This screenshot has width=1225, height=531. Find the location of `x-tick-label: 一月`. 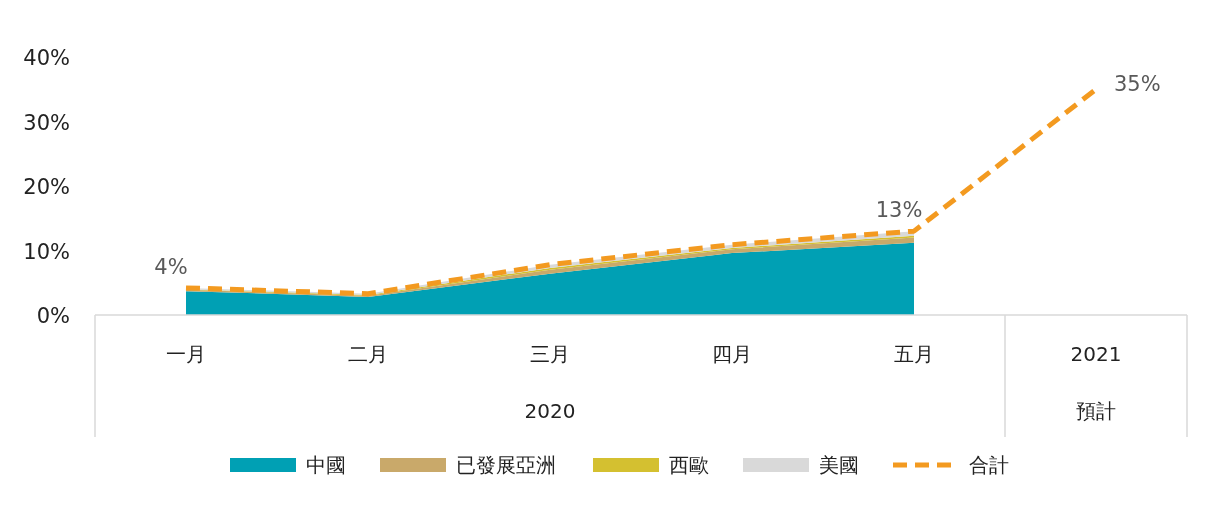

x-tick-label: 一月 is located at coordinates (186, 354).